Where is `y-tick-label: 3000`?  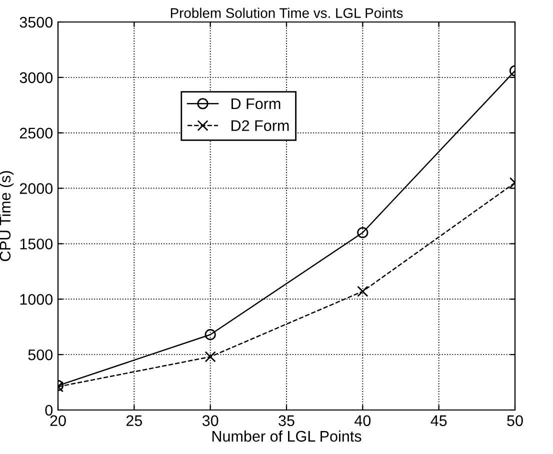 y-tick-label: 3000 is located at coordinates (36, 78).